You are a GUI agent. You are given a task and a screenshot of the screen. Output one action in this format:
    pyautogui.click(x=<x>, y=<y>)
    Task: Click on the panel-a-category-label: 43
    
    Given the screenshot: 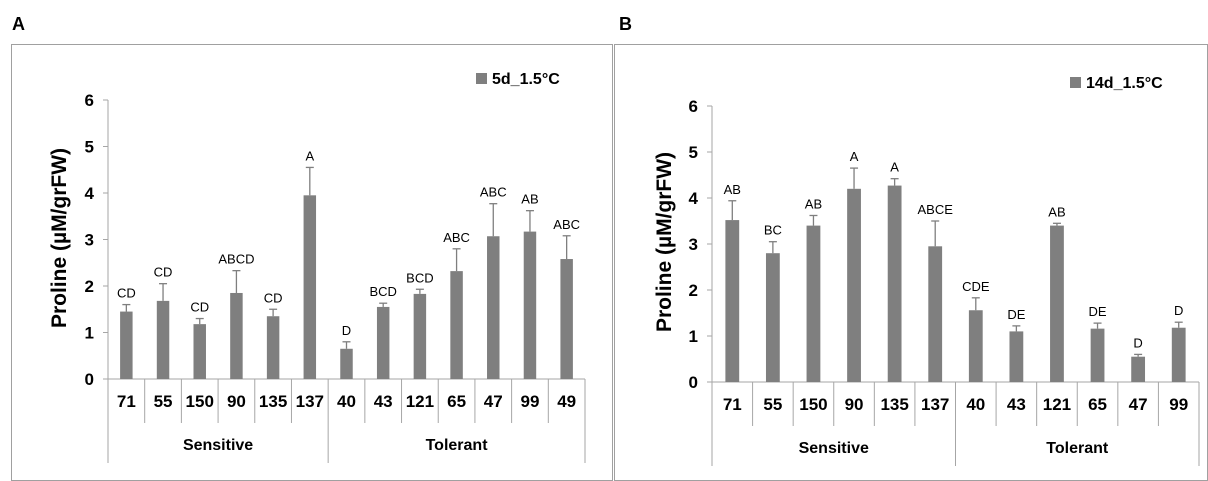 What is the action you would take?
    pyautogui.click(x=383, y=401)
    